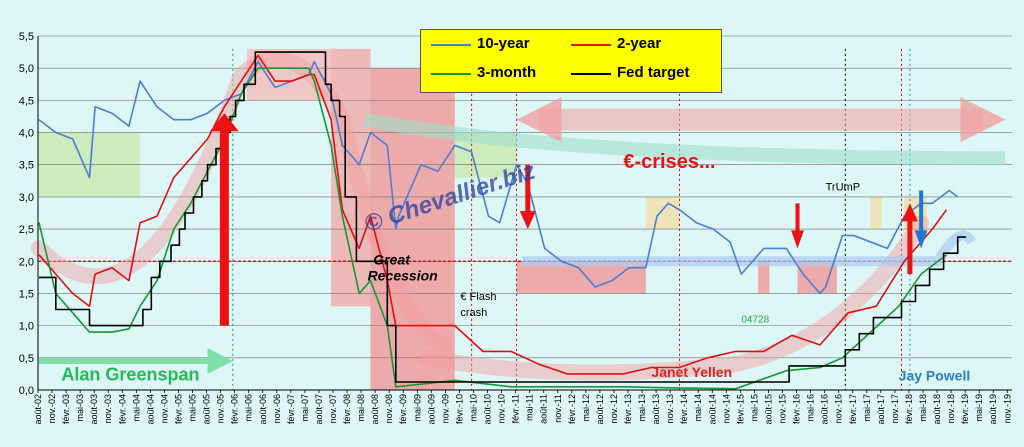 The image size is (1024, 447). What do you see at coordinates (26, 69) in the screenshot?
I see `y-tick-label: 5,0` at bounding box center [26, 69].